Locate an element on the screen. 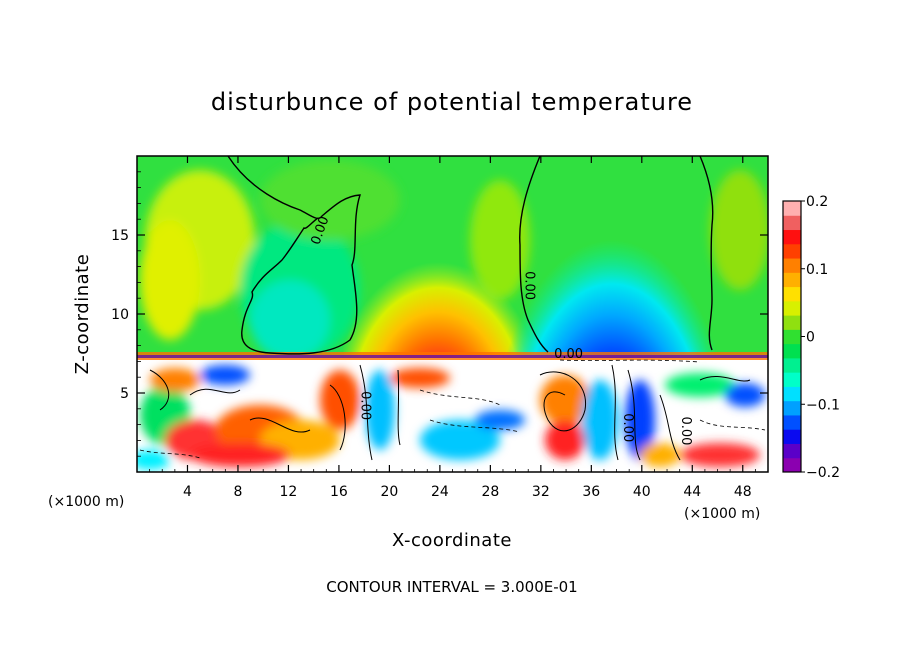 The image size is (904, 654). dashed-contours is located at coordinates (452, 409).